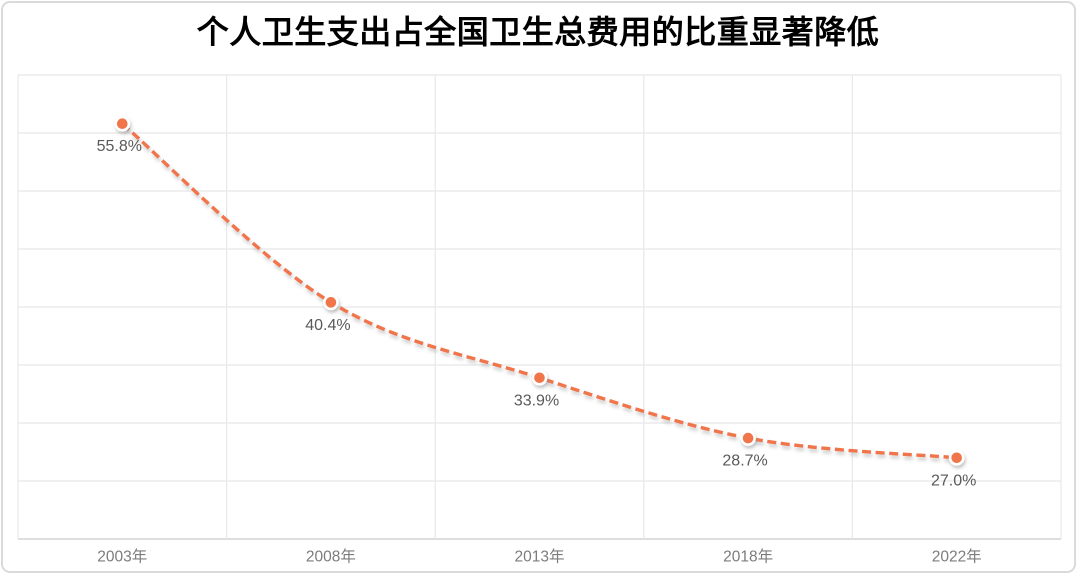 The width and height of the screenshot is (1080, 588). I want to click on data-point-2022年, so click(956, 457).